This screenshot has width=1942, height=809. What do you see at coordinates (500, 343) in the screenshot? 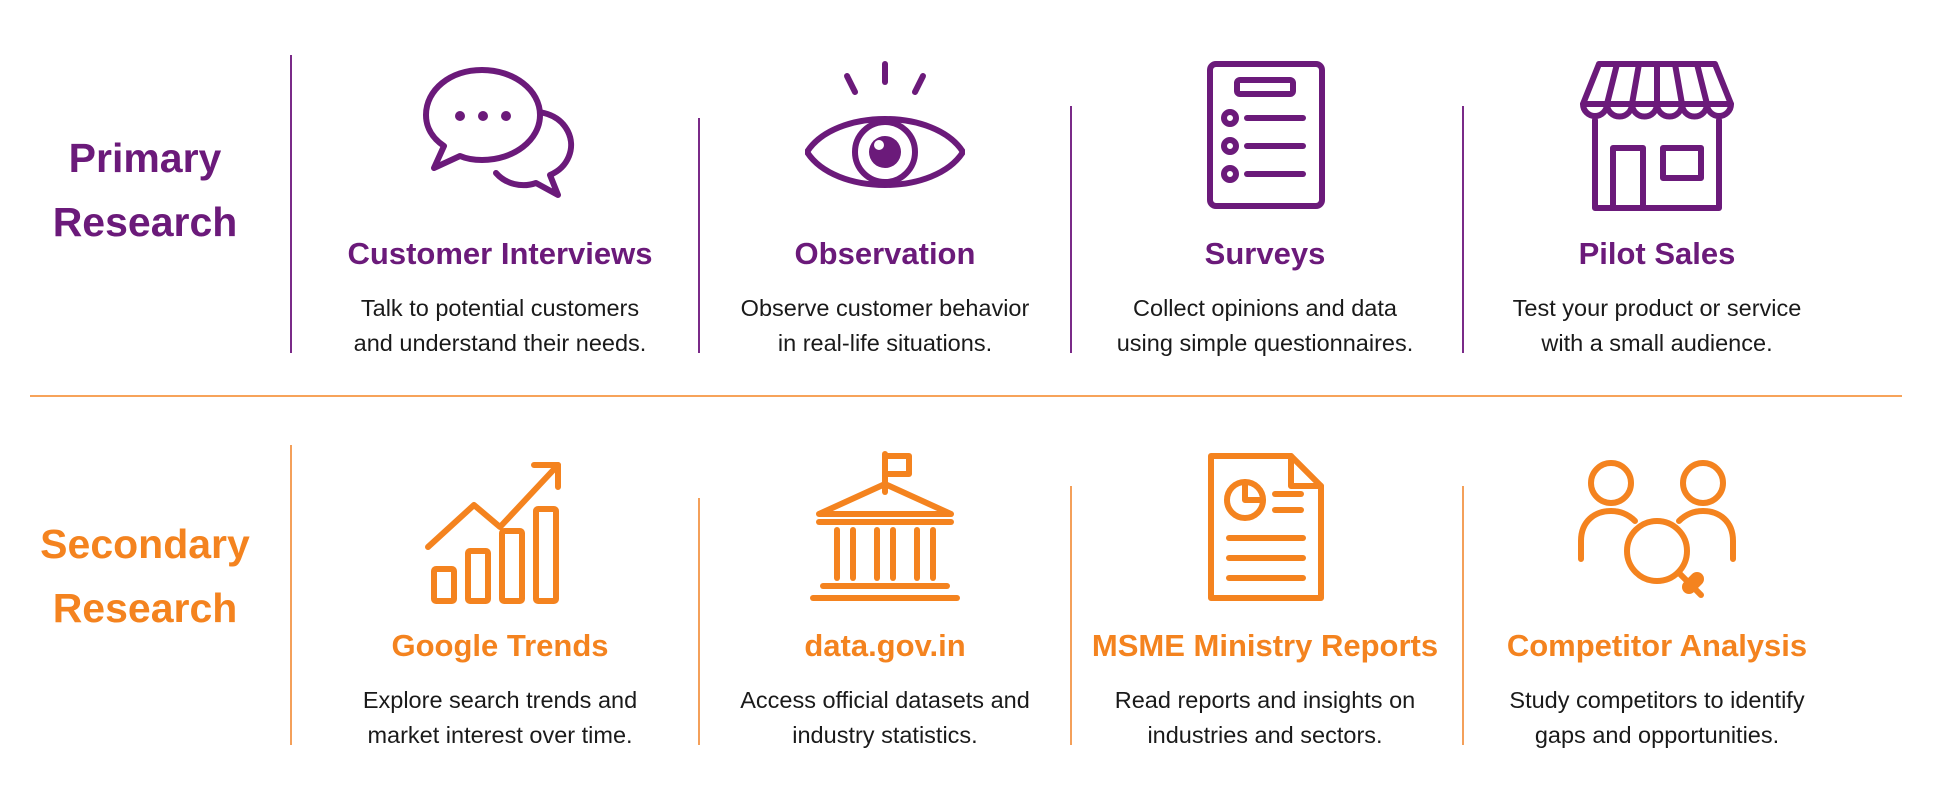
I see `card-desc-line2: and understand their needs.` at bounding box center [500, 343].